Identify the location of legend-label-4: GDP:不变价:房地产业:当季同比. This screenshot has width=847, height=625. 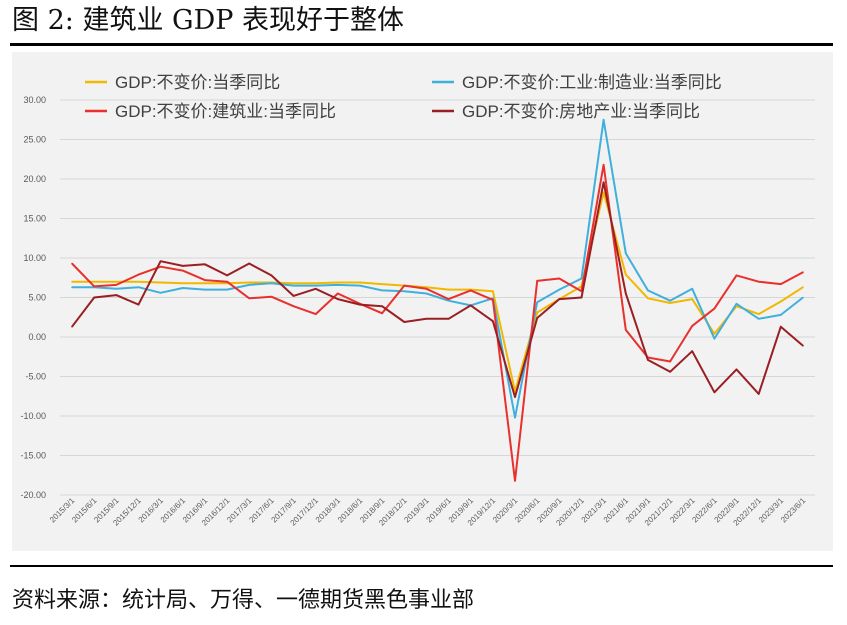
(581, 111).